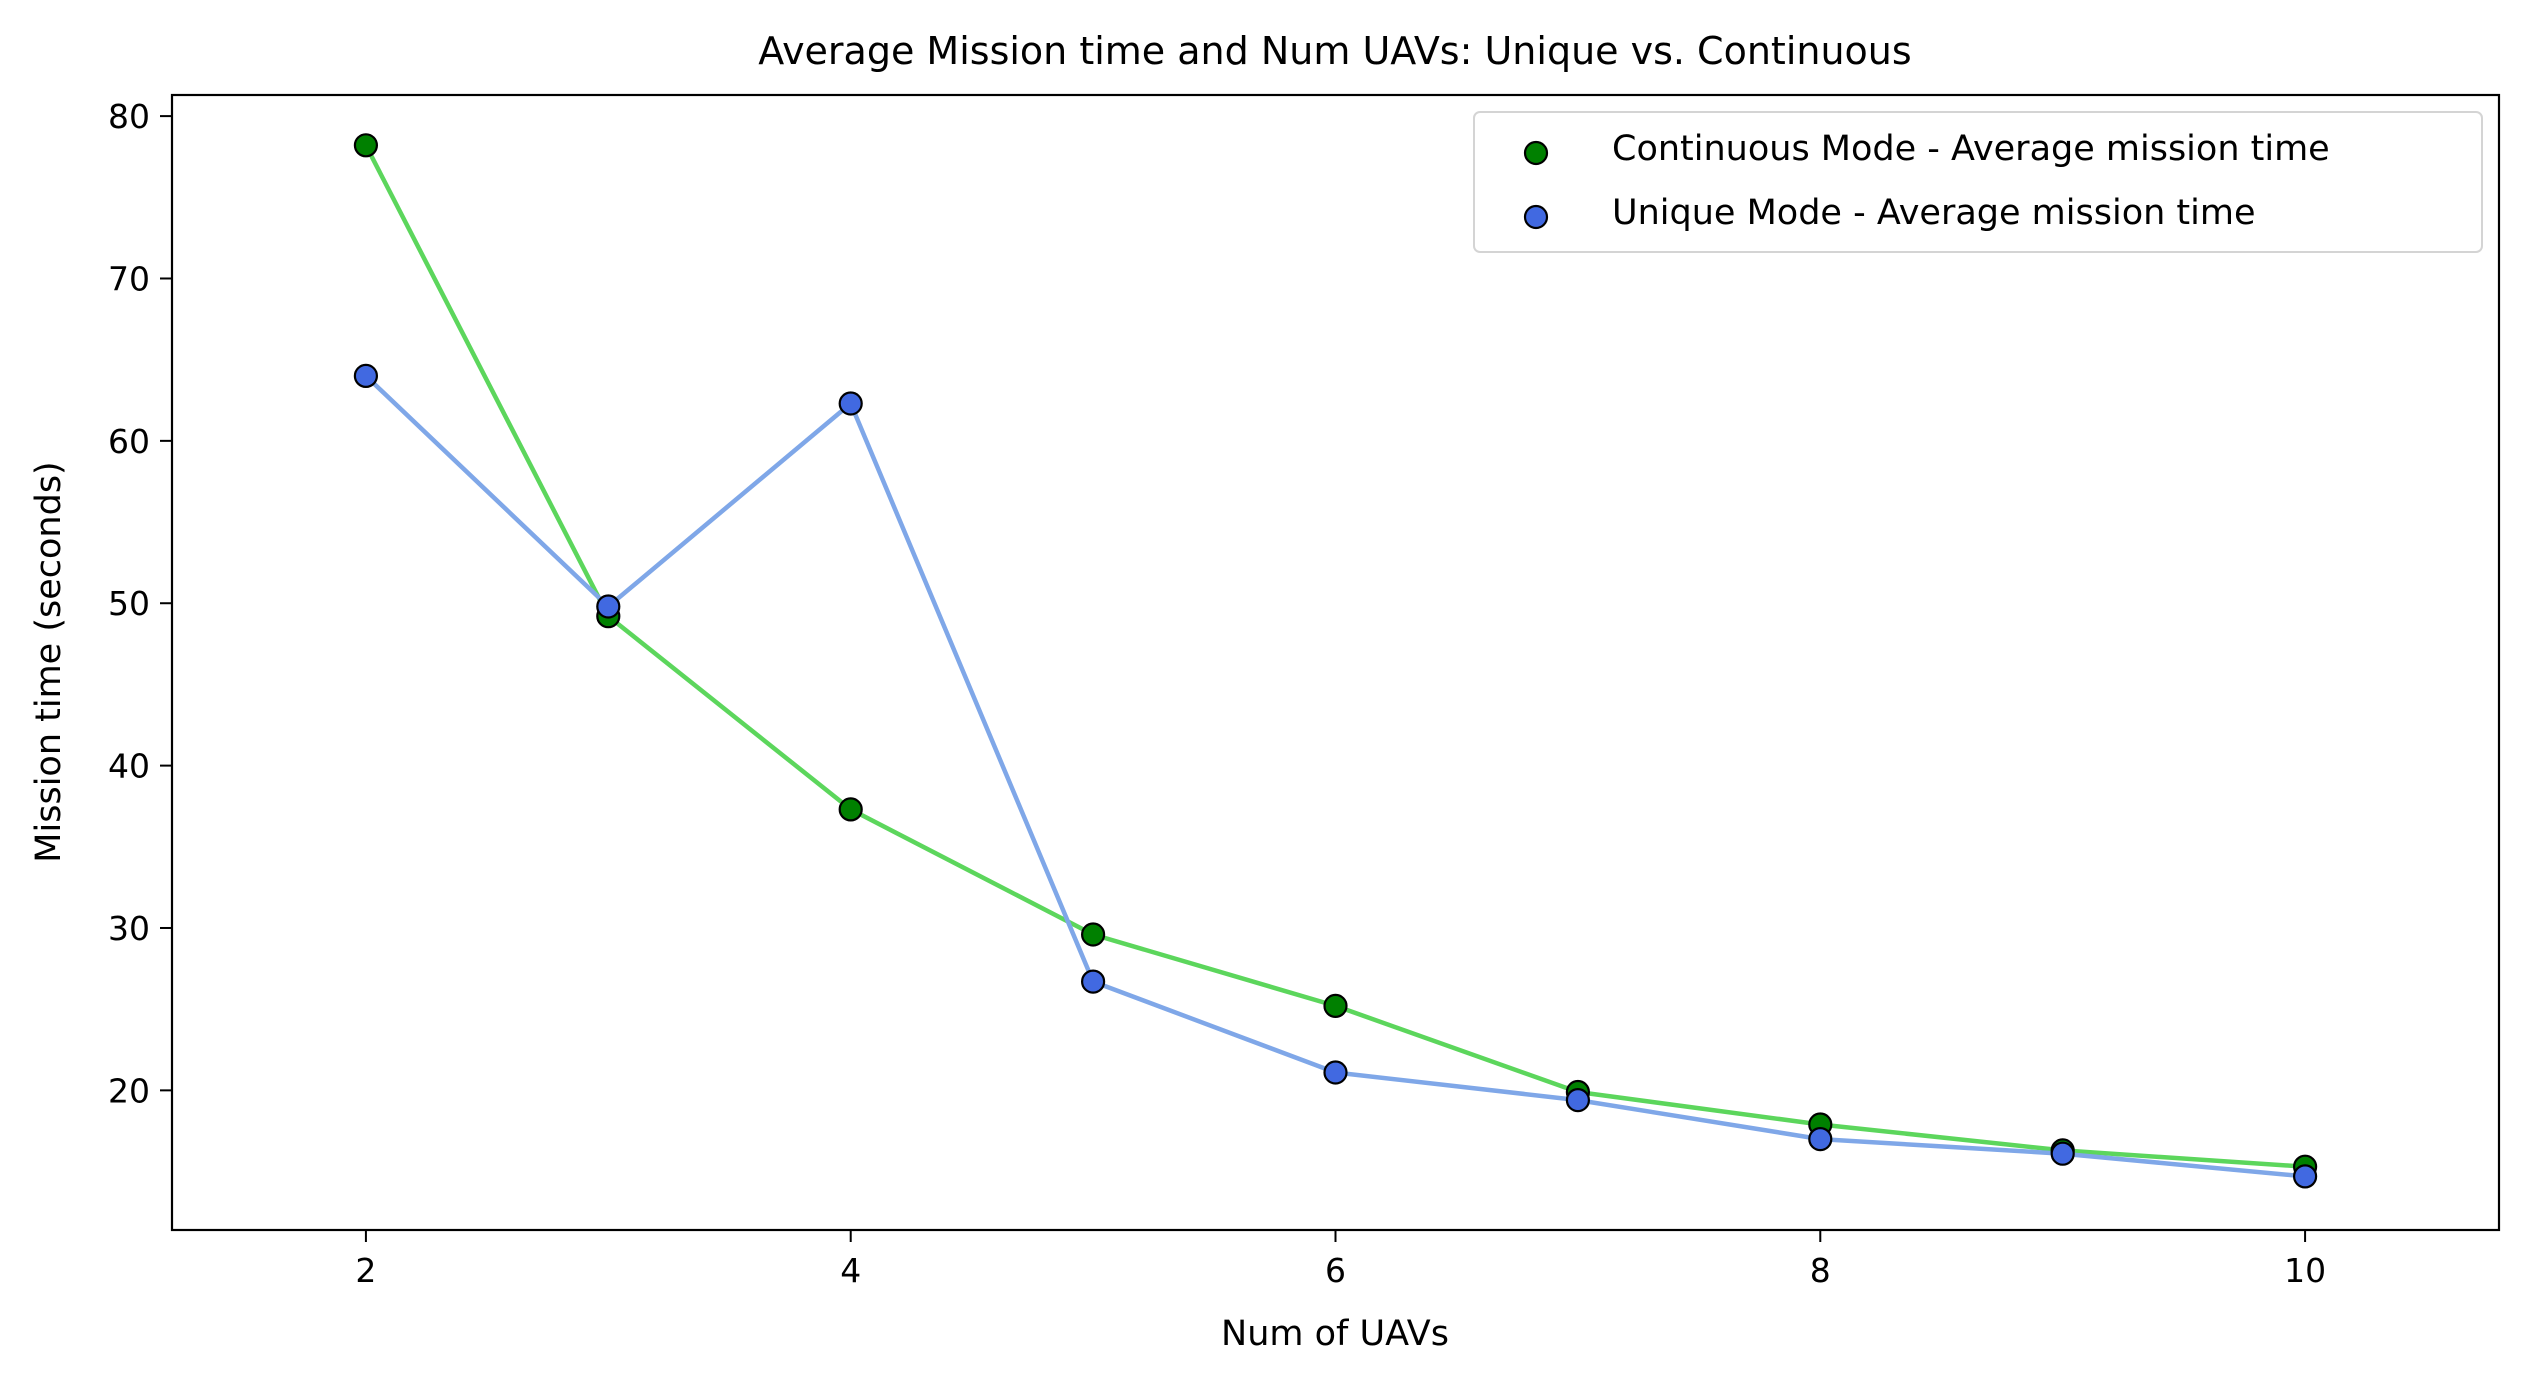 The height and width of the screenshot is (1390, 2525). Describe the element at coordinates (129, 603) in the screenshot. I see `y-tick-label: 50` at that location.